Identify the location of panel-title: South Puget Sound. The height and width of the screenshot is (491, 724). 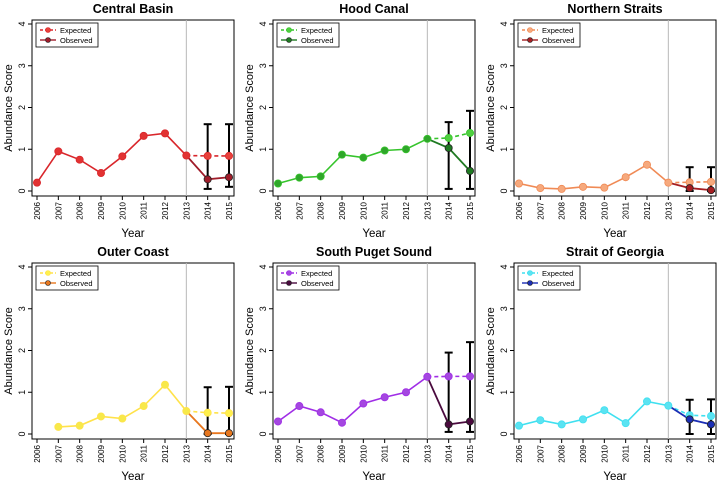
(374, 252).